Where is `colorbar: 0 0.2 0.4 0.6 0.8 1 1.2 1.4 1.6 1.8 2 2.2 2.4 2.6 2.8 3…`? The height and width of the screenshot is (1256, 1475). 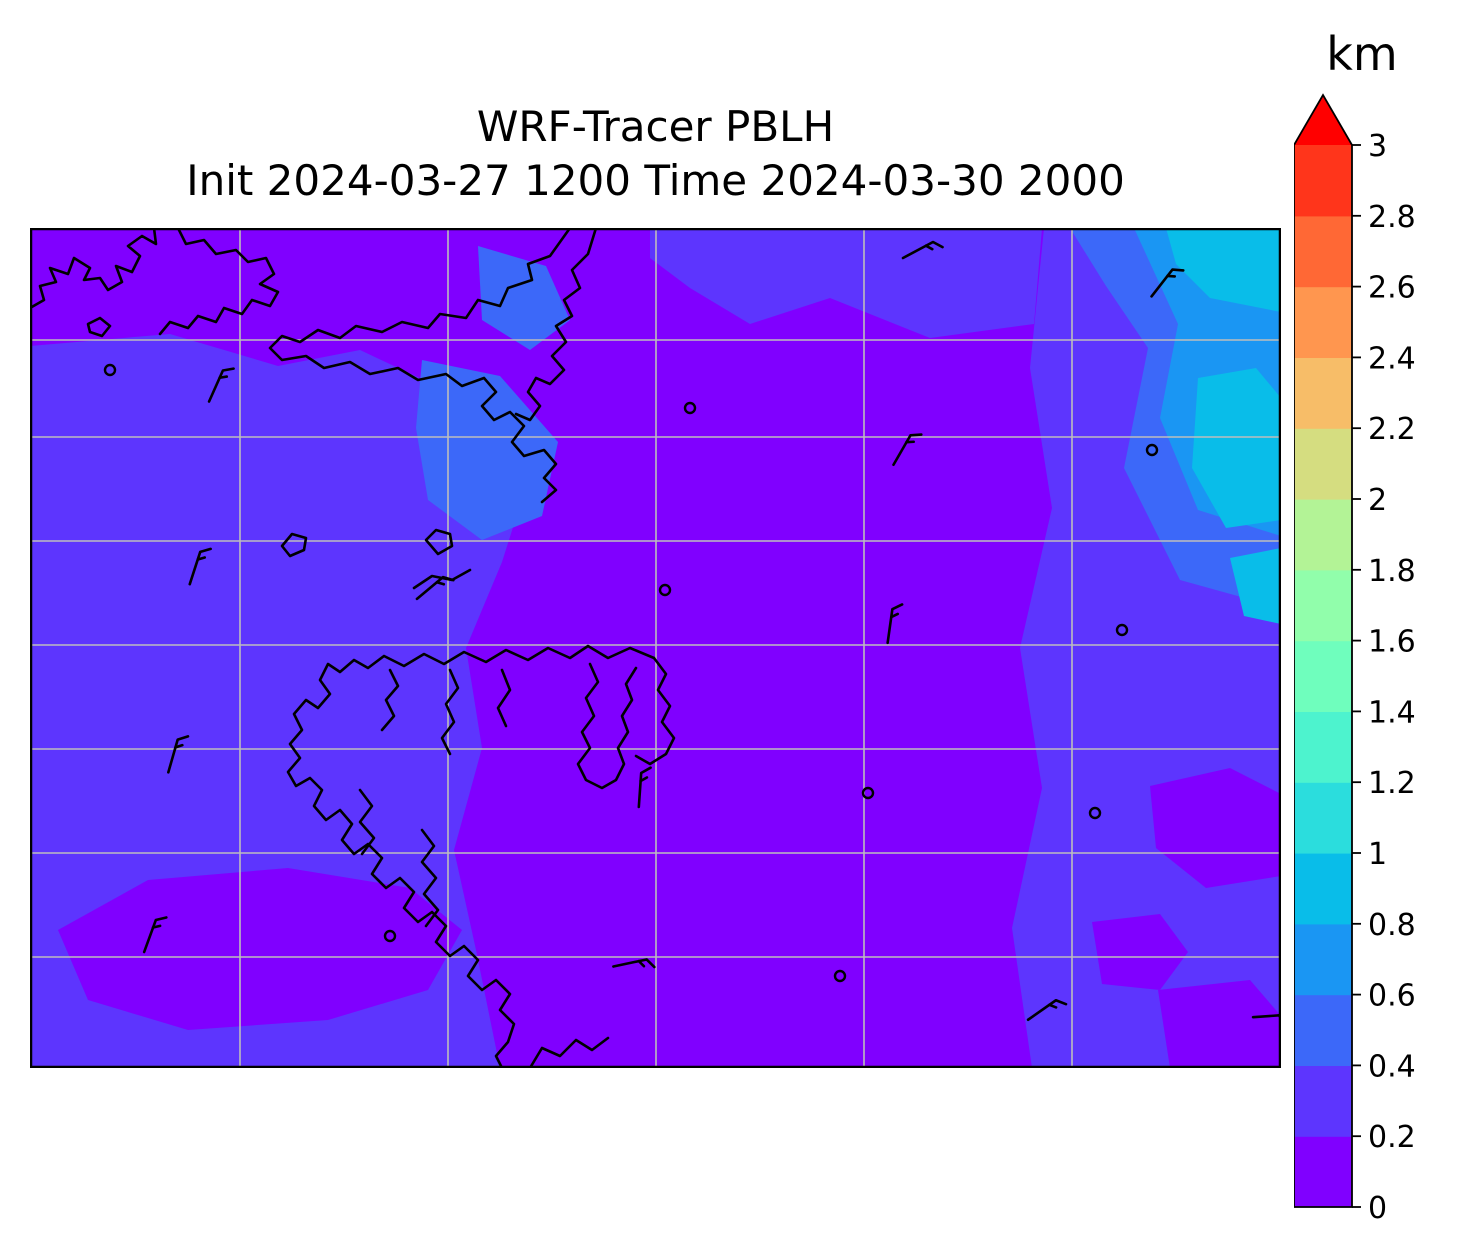
colorbar: 0 0.2 0.4 0.6 0.8 1 1.2 1.4 1.6 1.8 2 2.2 2.4 2.6 2.8 3… is located at coordinates (1355, 626).